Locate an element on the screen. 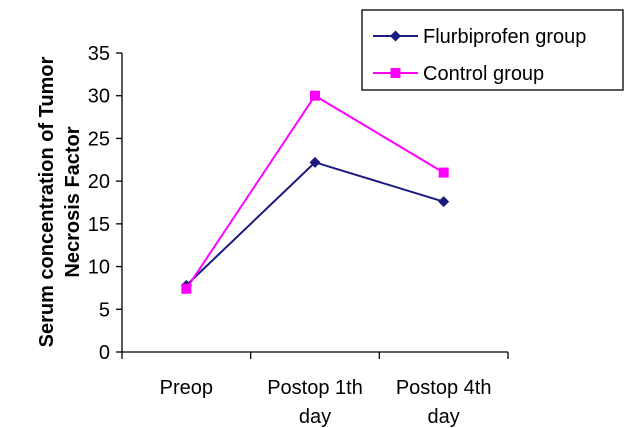  legend-label: Control group is located at coordinates (483, 74).